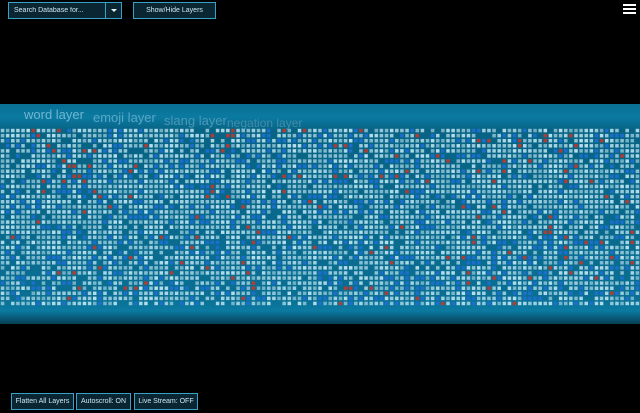 This screenshot has width=640, height=413. What do you see at coordinates (103, 401) in the screenshot?
I see `autoscroll-toggle-button: Autoscroll: ON` at bounding box center [103, 401].